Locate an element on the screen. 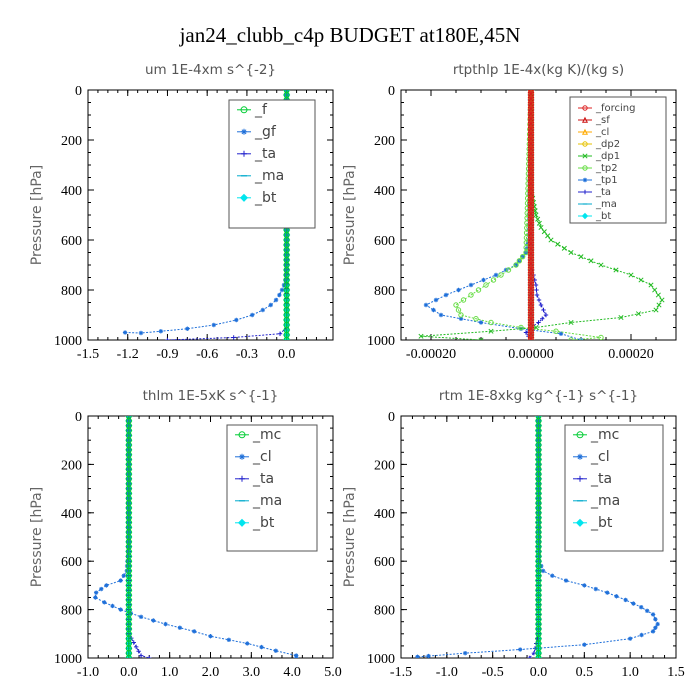  legend-item: _f is located at coordinates (252, 110).